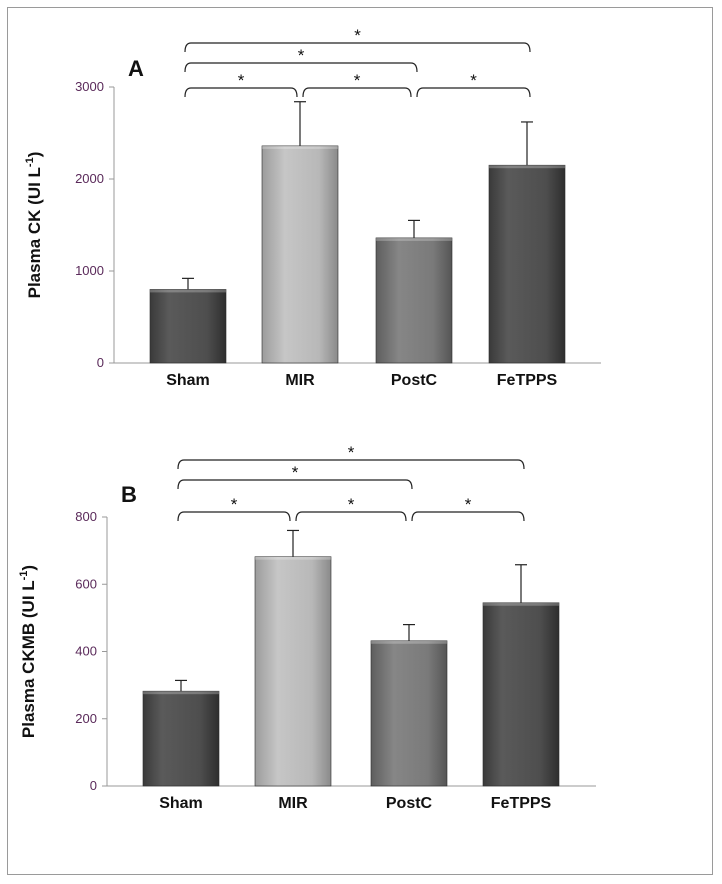  What do you see at coordinates (86, 516) in the screenshot?
I see `panel-b-y-tick-label: 800` at bounding box center [86, 516].